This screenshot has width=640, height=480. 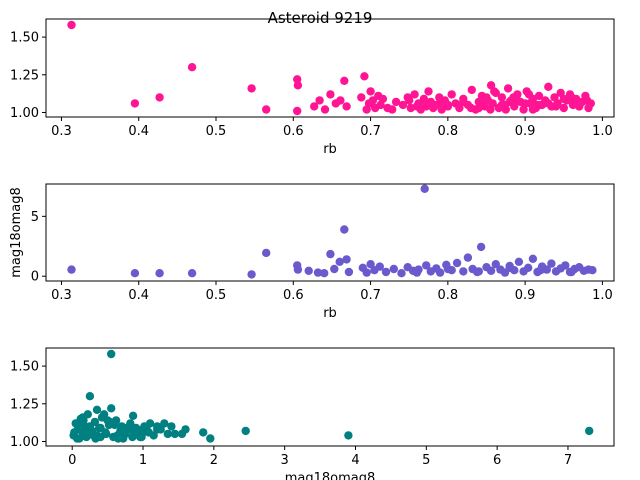 What do you see at coordinates (24, 442) in the screenshot?
I see `y-tick-label: 1.00` at bounding box center [24, 442].